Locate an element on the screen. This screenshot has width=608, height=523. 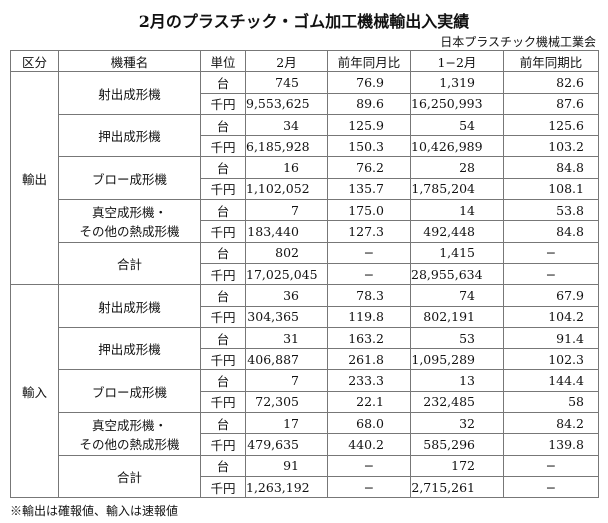
value-cell: 28 is located at coordinates (457, 167).